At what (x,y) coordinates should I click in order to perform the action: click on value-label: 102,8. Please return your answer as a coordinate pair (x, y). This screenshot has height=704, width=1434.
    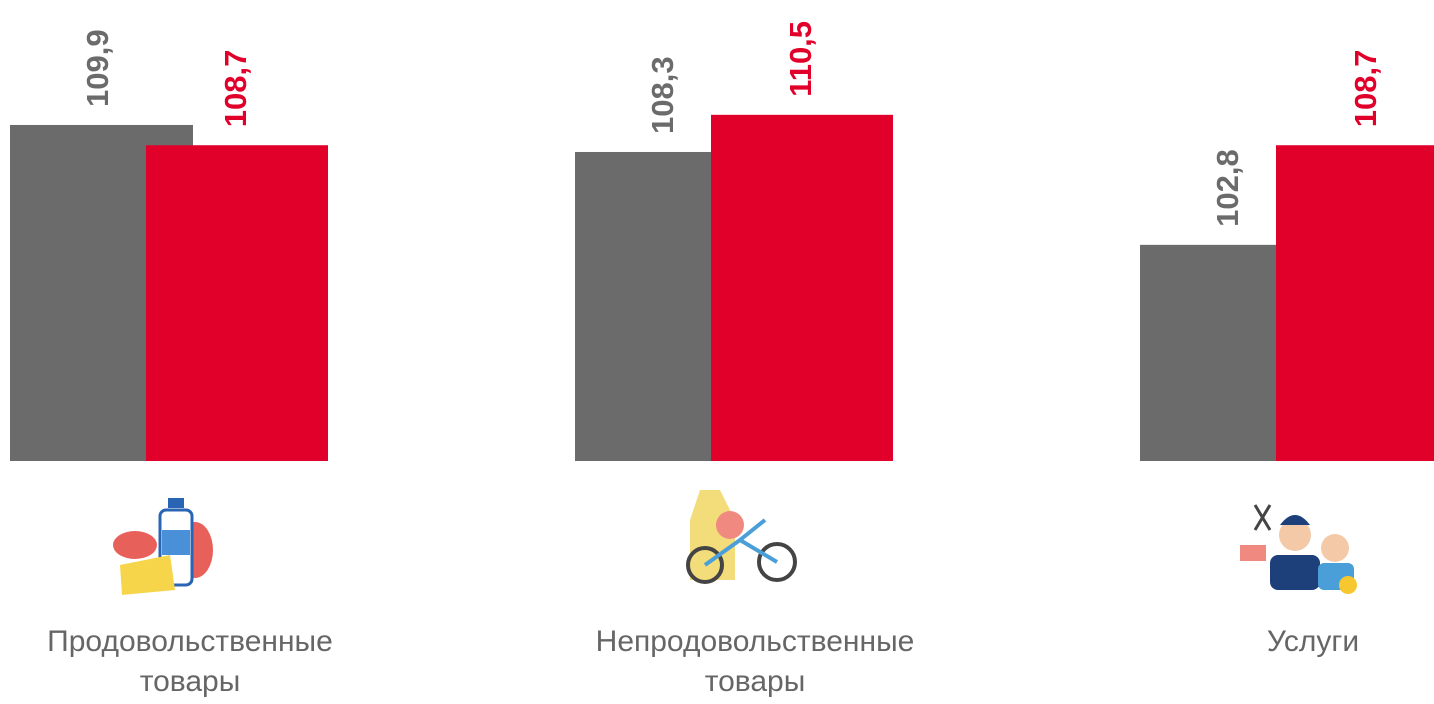
    Looking at the image, I should click on (1227, 188).